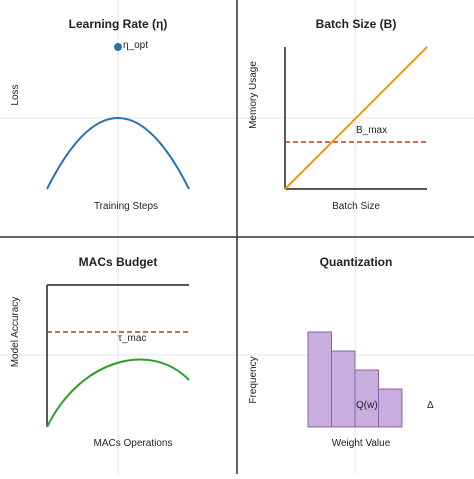  What do you see at coordinates (15, 332) in the screenshot?
I see `y-axis-label-macs: Model Accuracy` at bounding box center [15, 332].